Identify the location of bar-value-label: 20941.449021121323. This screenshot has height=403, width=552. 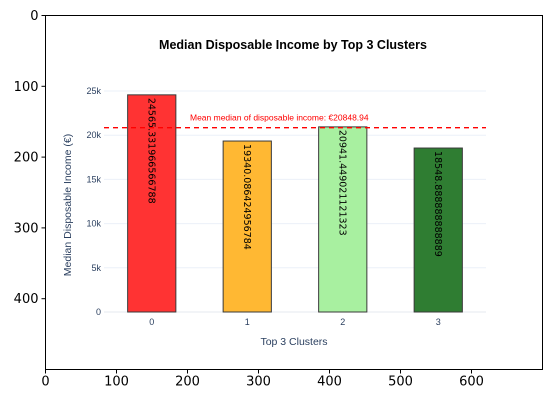
(341, 183).